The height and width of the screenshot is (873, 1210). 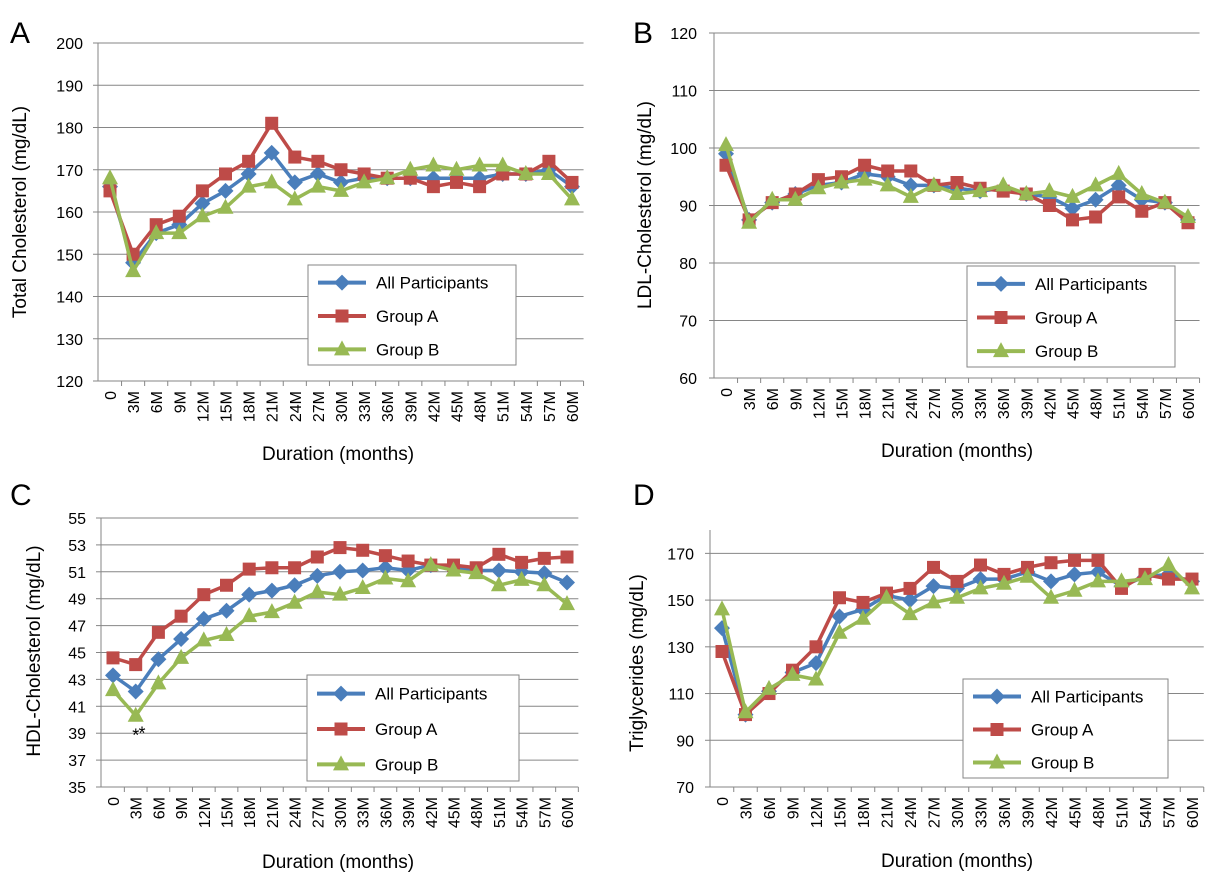 I want to click on y-tick-label: 35, so click(x=77, y=788).